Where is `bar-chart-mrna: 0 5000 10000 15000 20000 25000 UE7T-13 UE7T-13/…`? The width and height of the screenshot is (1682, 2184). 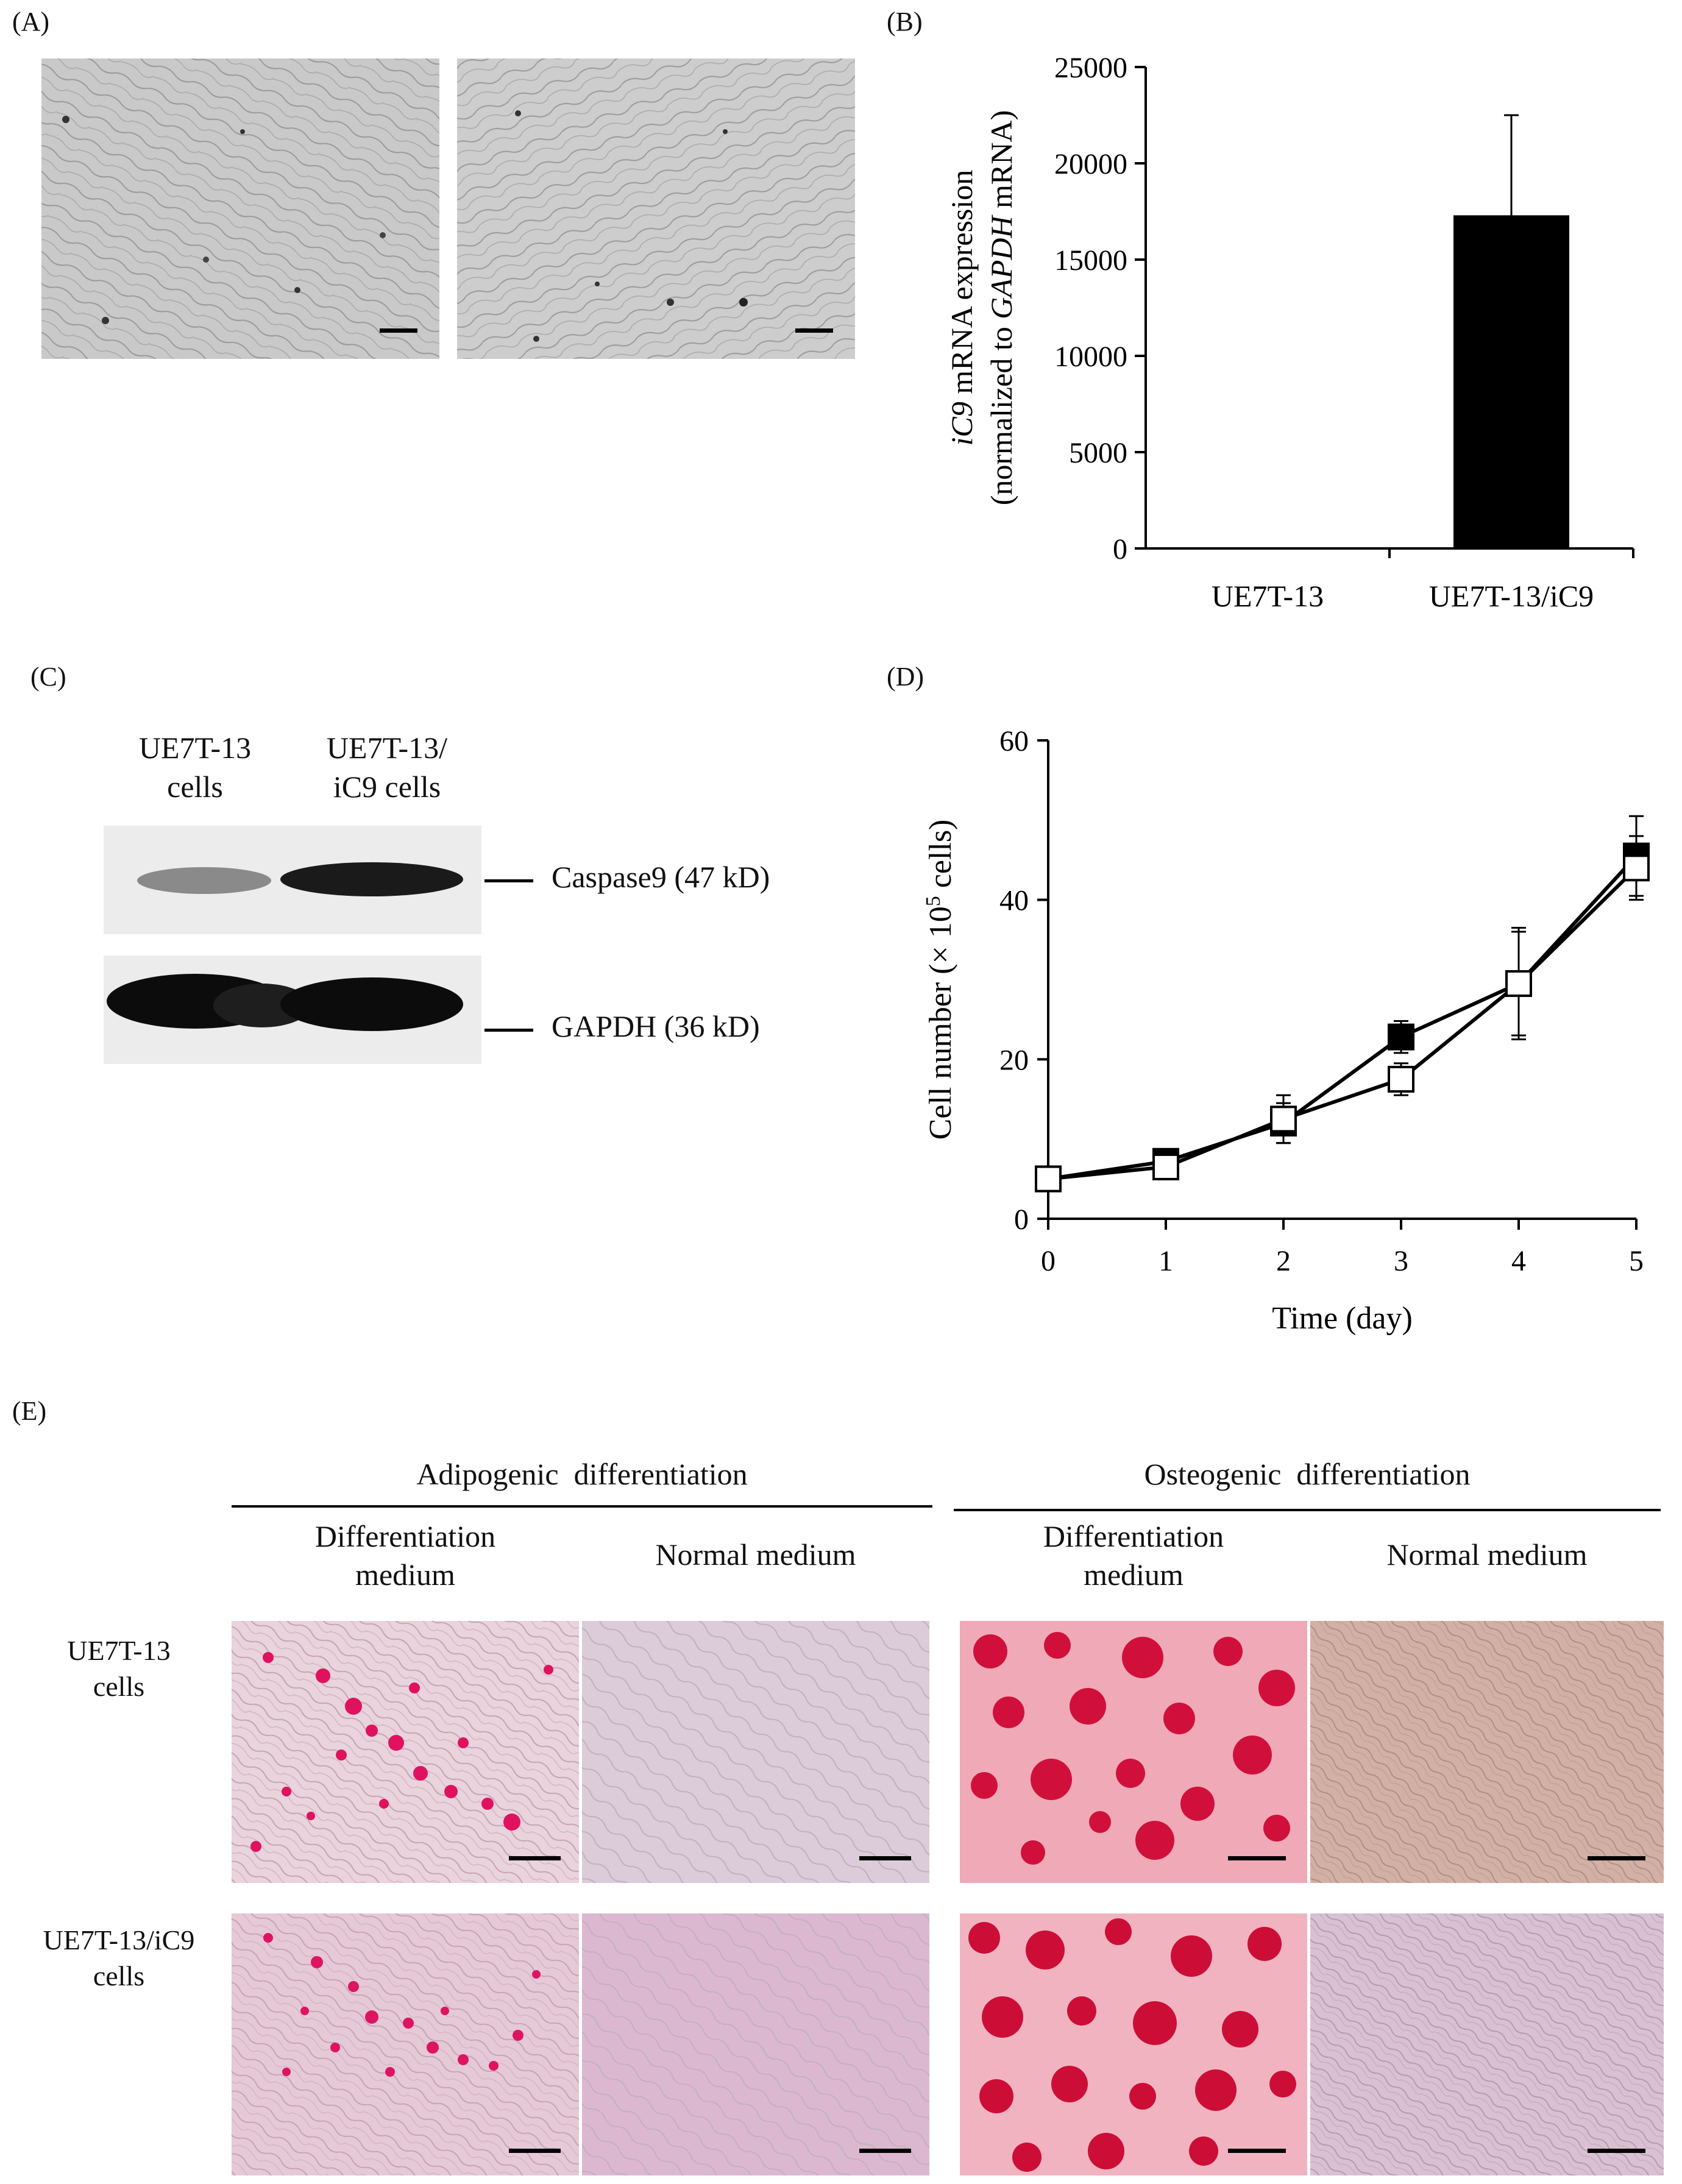
bar-chart-mrna: 0 5000 10000 15000 20000 25000 UE7T-13 UE7T-13/… is located at coordinates (1289, 332).